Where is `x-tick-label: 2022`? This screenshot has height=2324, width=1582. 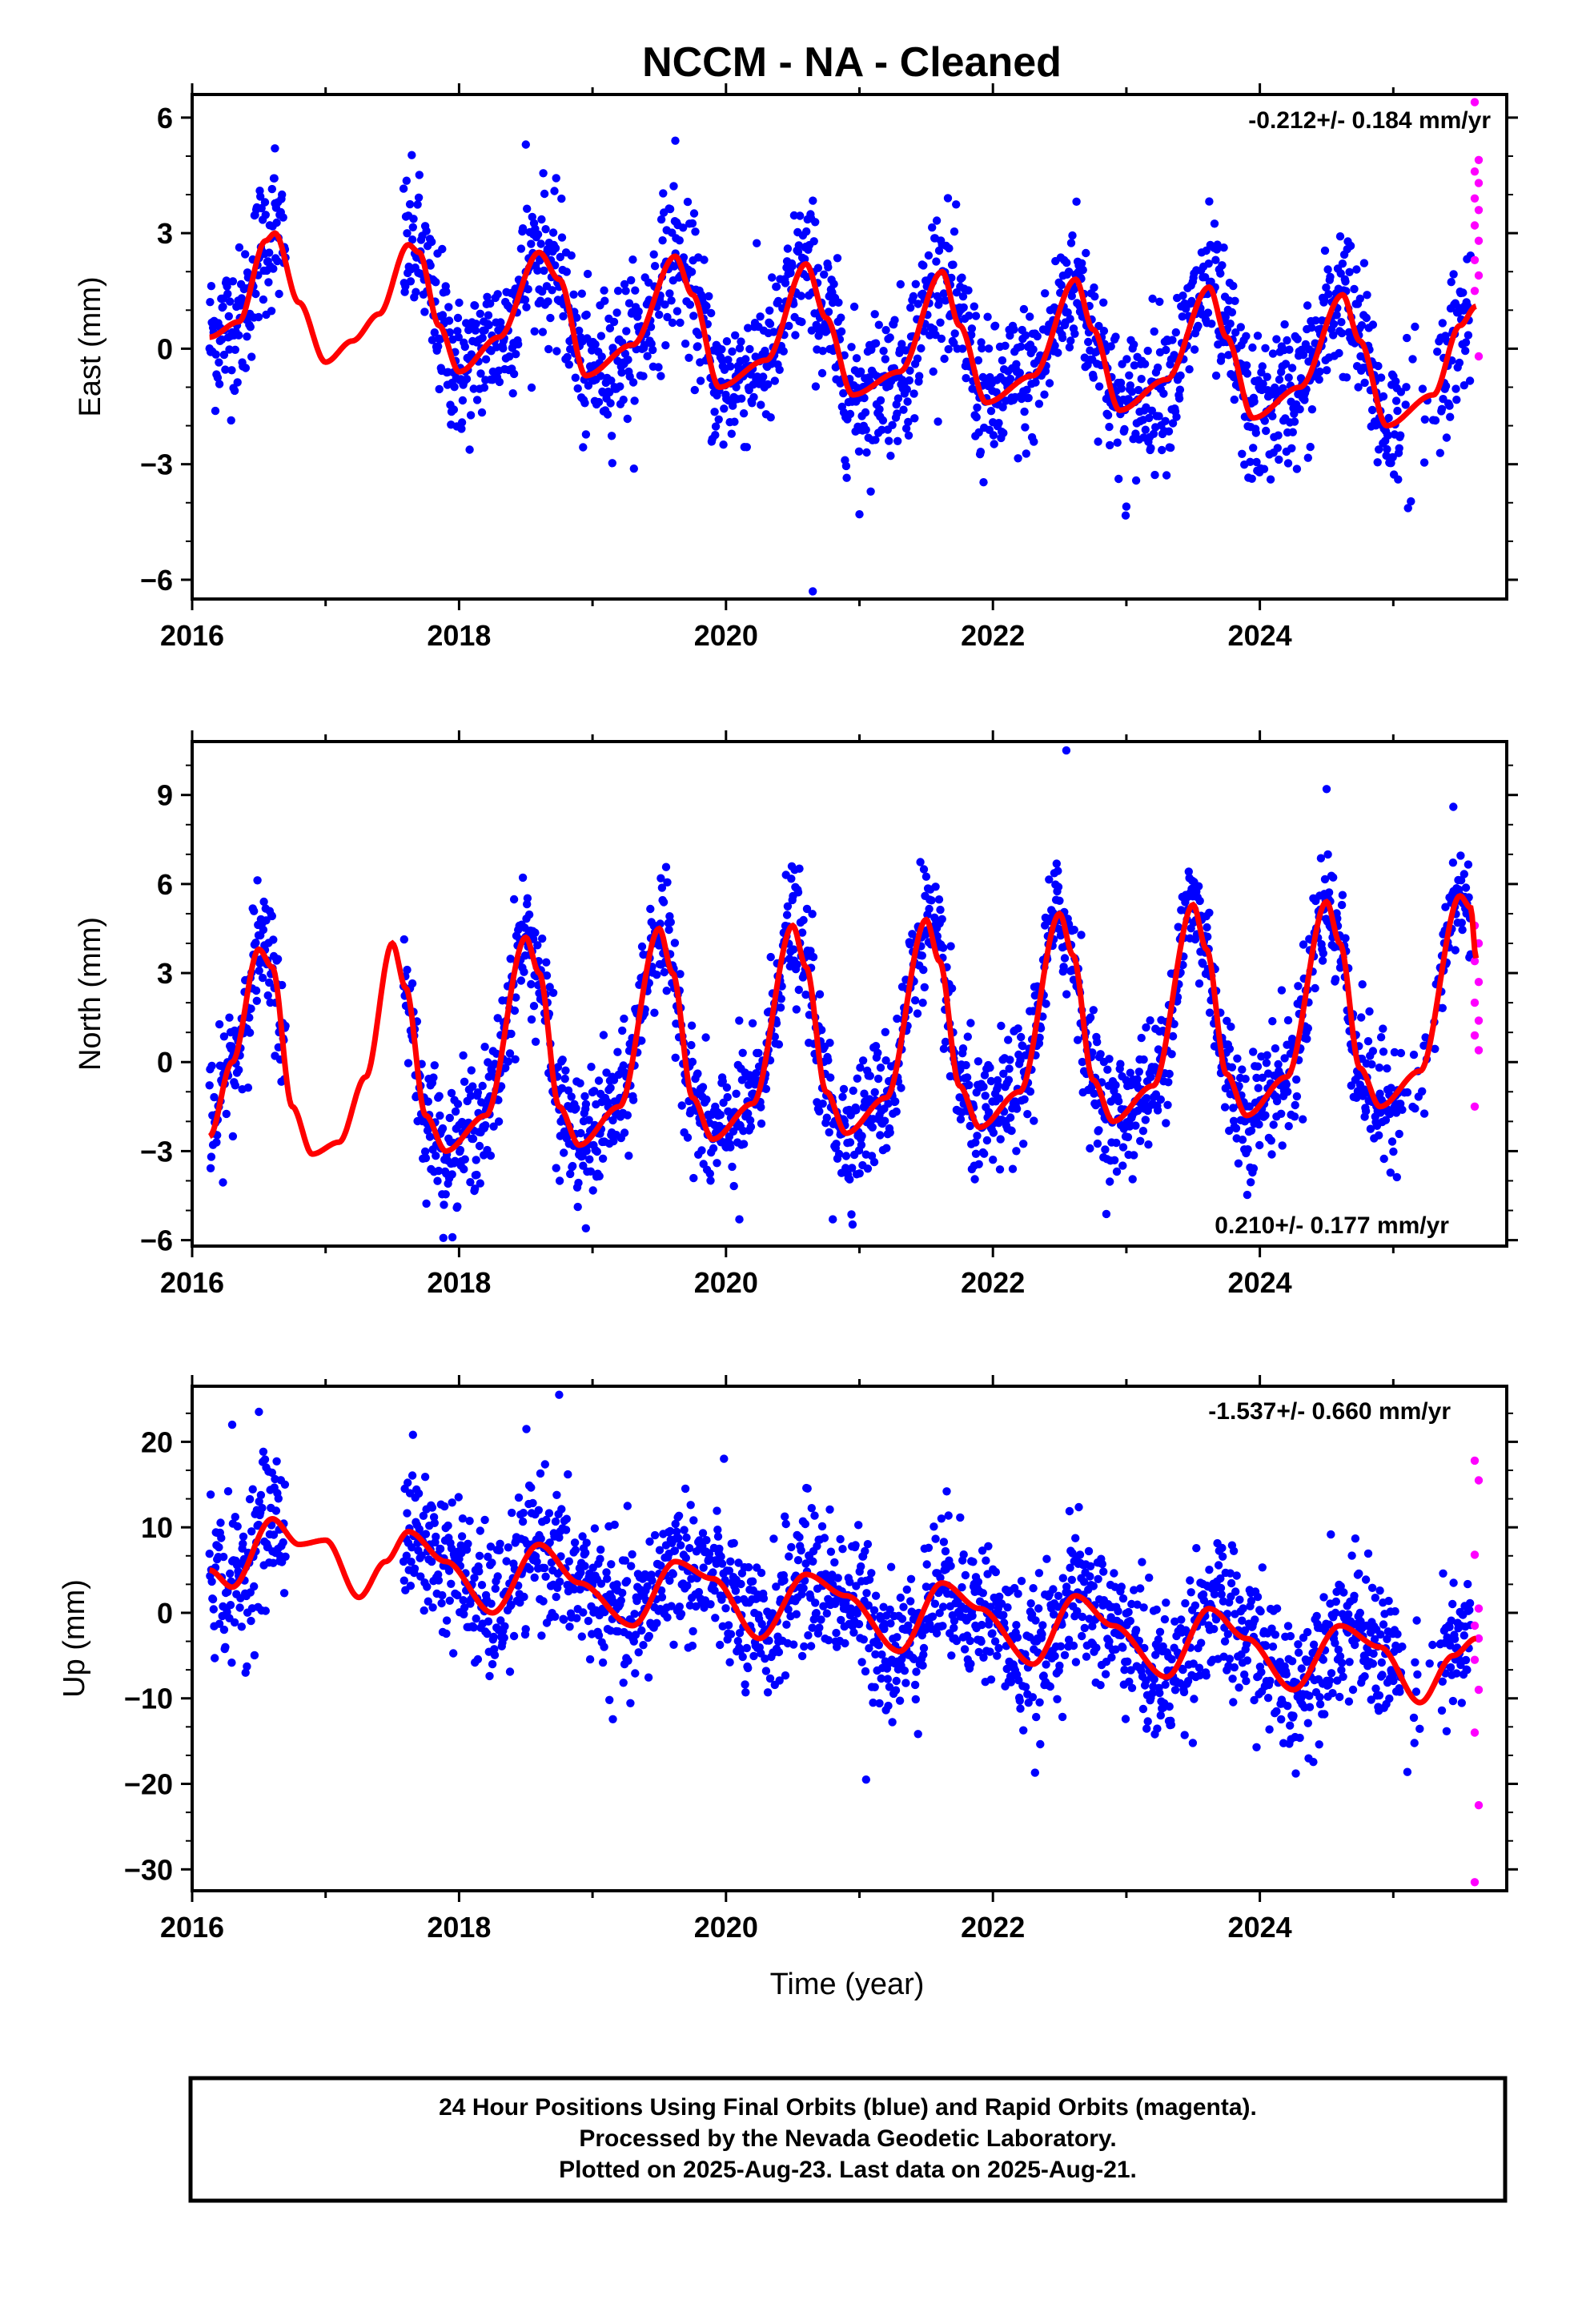
x-tick-label: 2022 is located at coordinates (993, 635).